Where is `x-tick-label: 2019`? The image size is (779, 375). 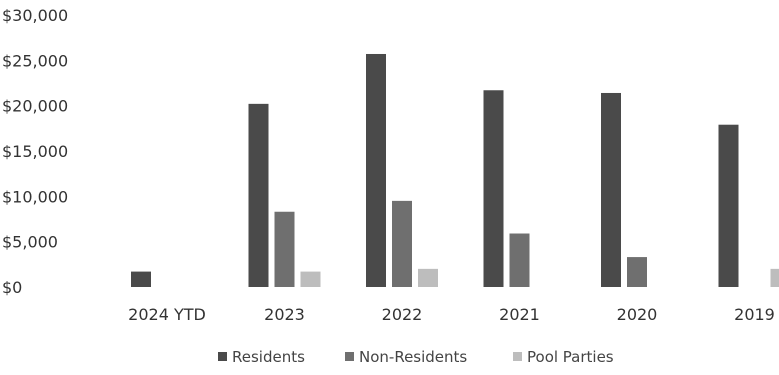 x-tick-label: 2019 is located at coordinates (754, 314).